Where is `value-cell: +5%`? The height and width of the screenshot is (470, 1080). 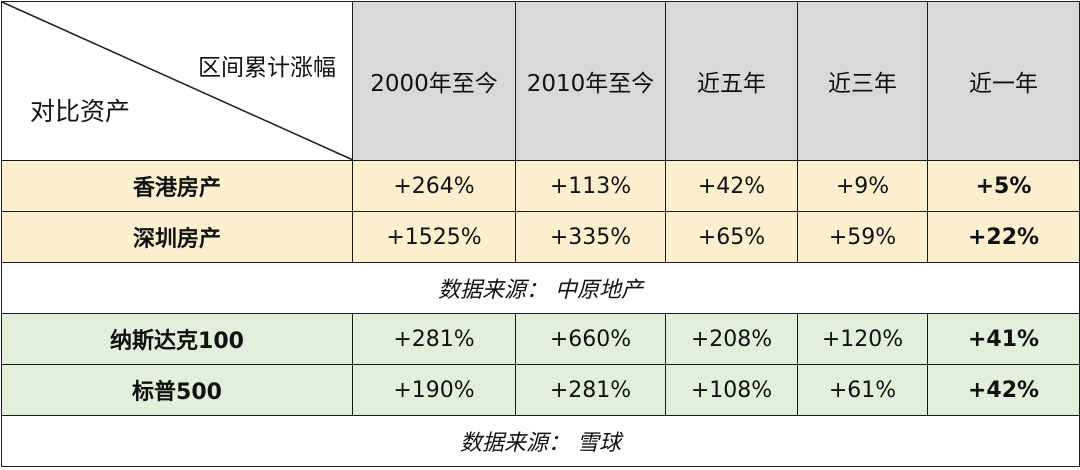
value-cell: +5% is located at coordinates (1003, 186).